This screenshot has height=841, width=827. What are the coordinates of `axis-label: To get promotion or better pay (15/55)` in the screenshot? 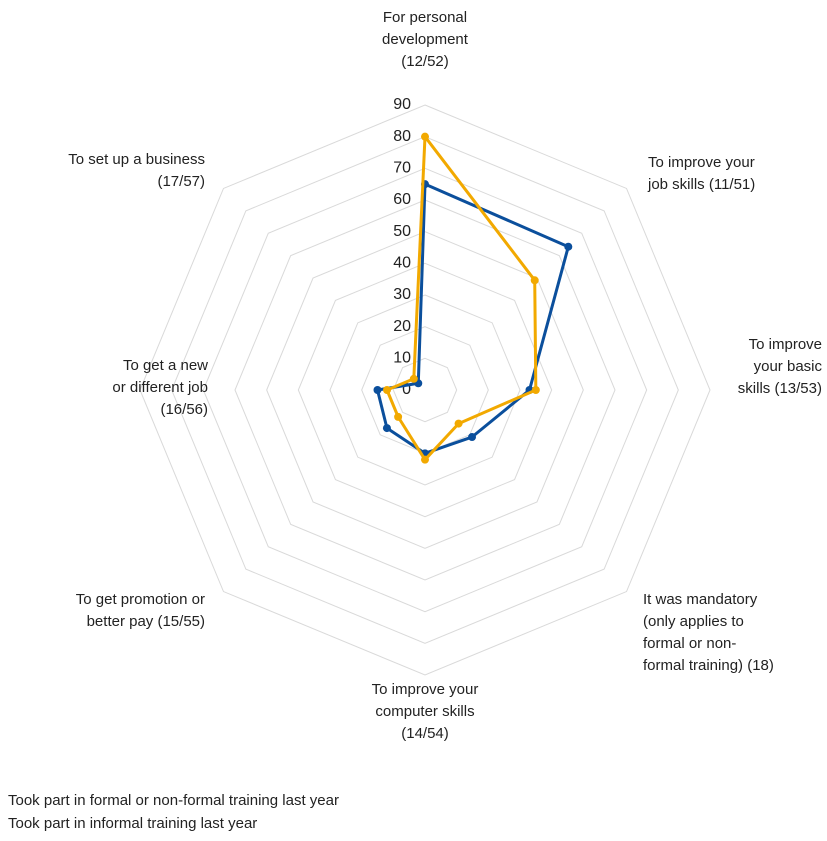 It's located at (140, 610).